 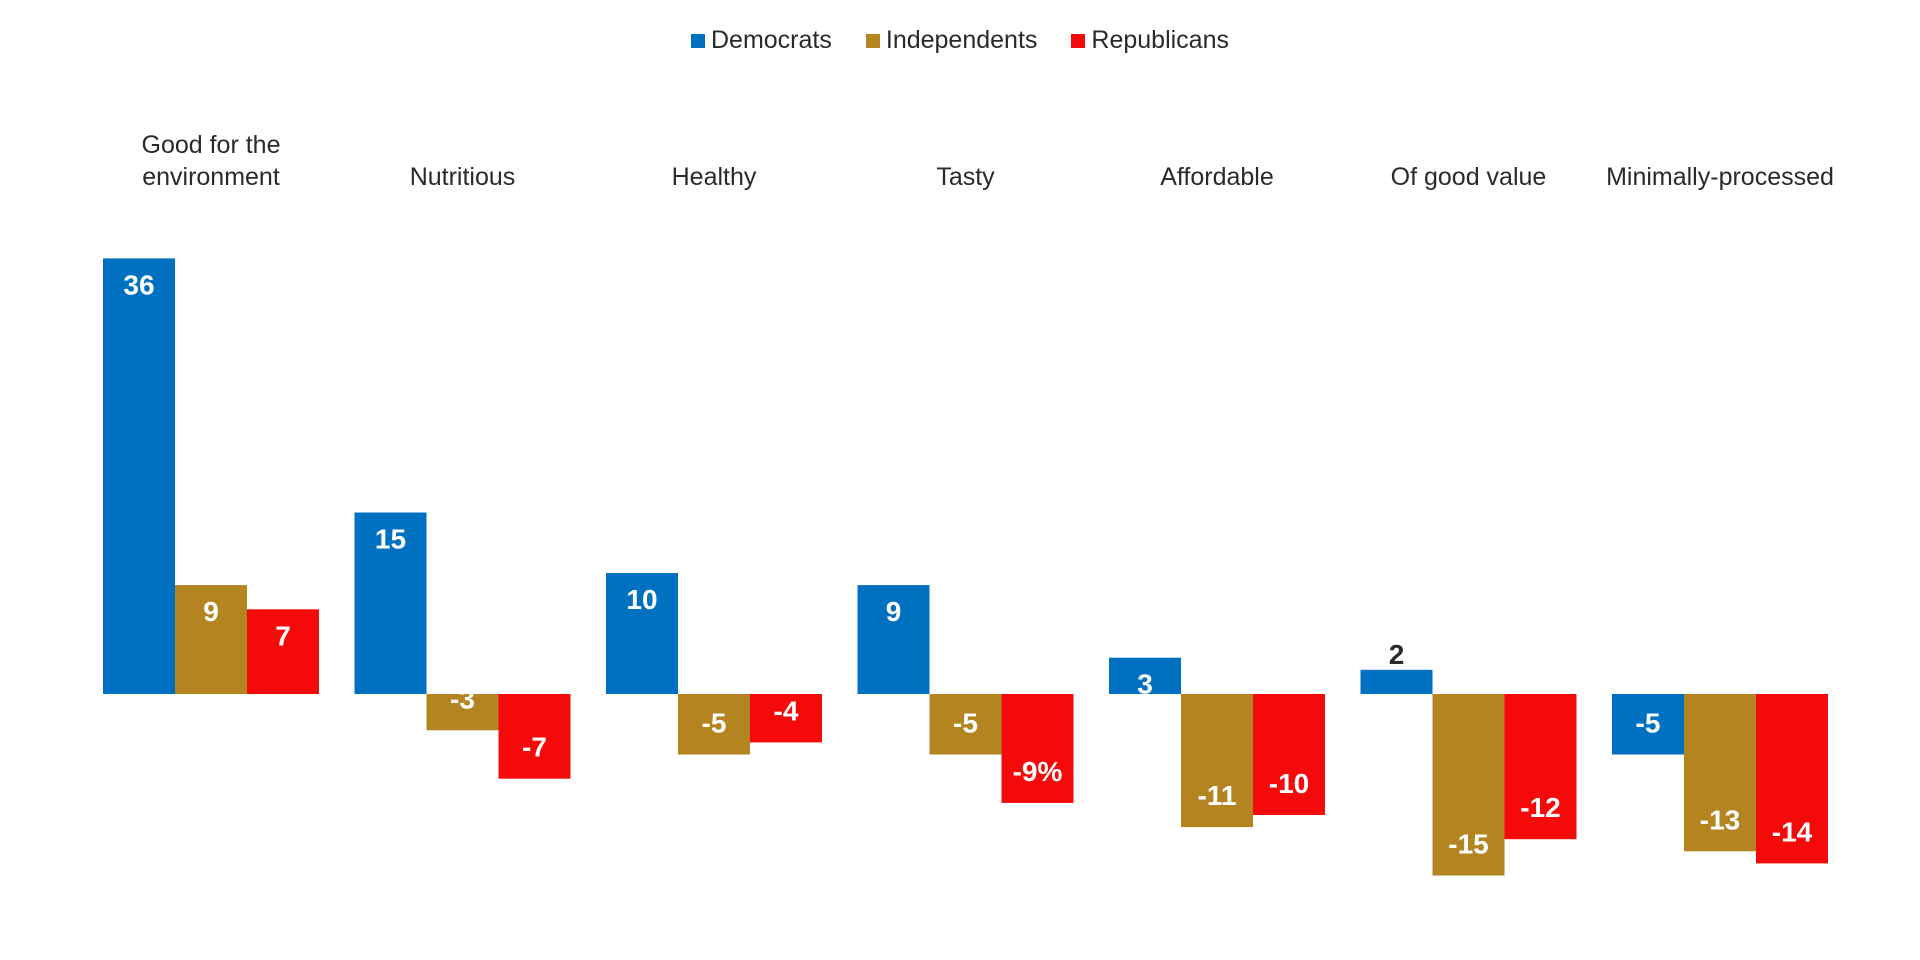 What do you see at coordinates (1720, 819) in the screenshot?
I see `data-label: -13` at bounding box center [1720, 819].